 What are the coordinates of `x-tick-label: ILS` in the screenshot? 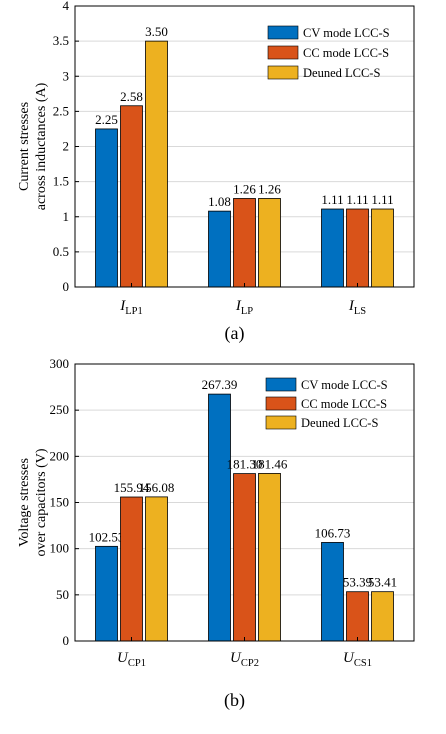 It's located at (357, 307).